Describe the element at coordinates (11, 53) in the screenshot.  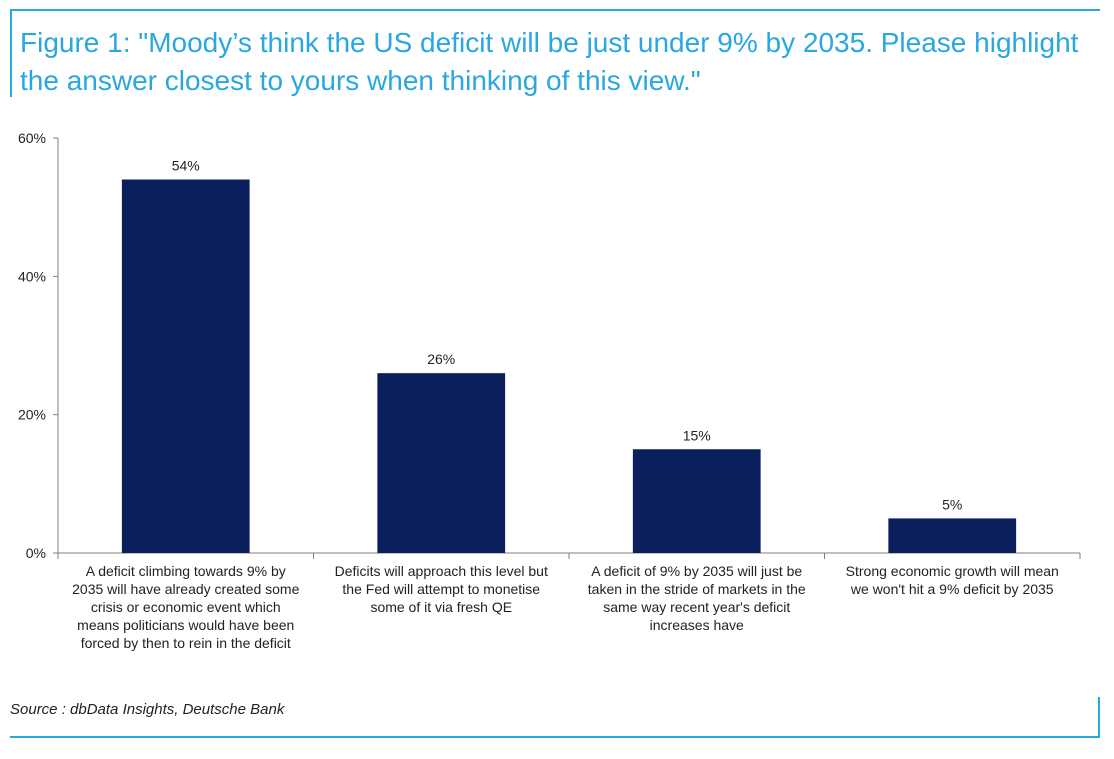
I see `frame-left-rule` at that location.